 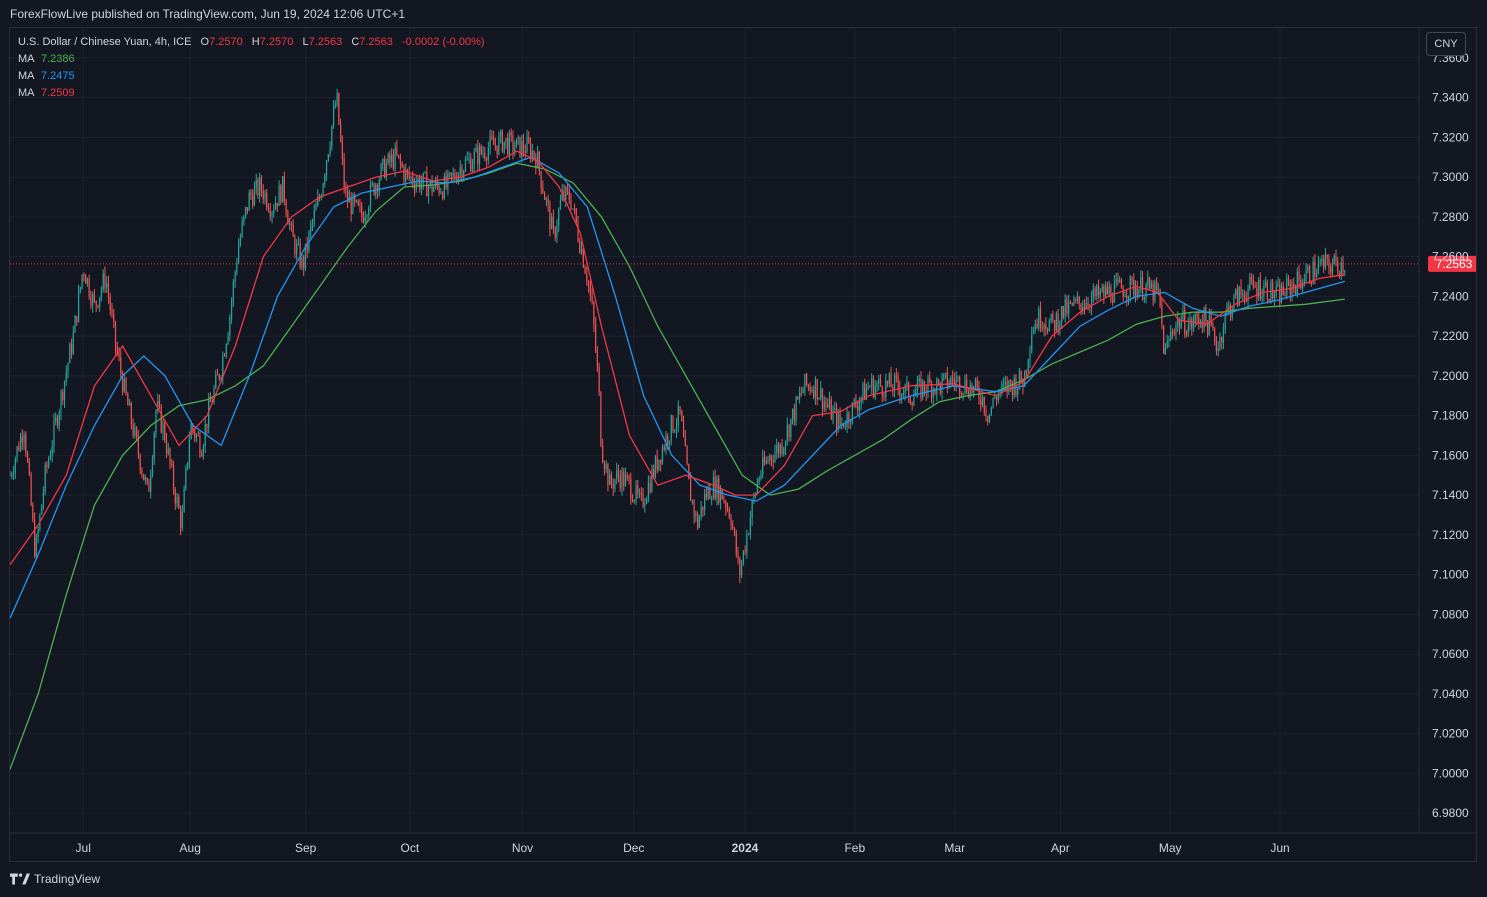 I want to click on legend-ma-row: MA 7.2386, so click(x=251, y=59).